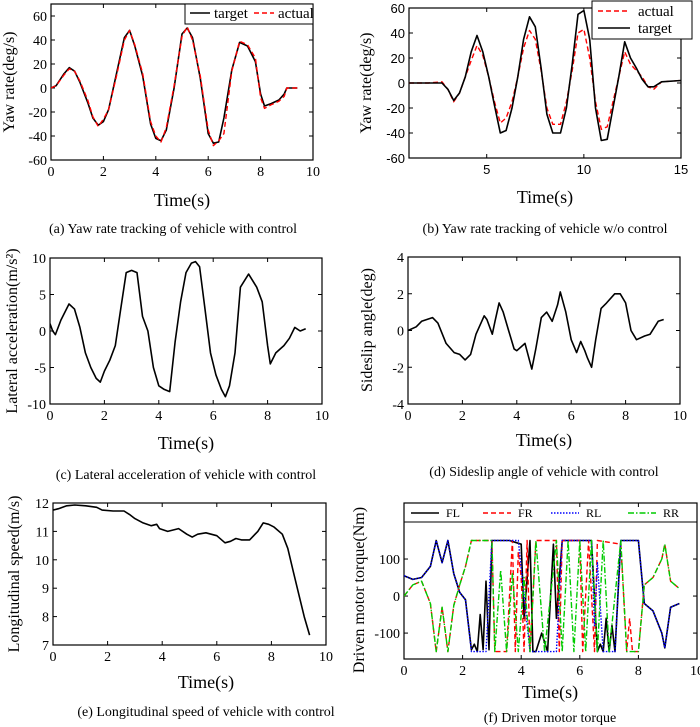 The height and width of the screenshot is (727, 700). I want to click on legend-label-actual: actual, so click(656, 12).